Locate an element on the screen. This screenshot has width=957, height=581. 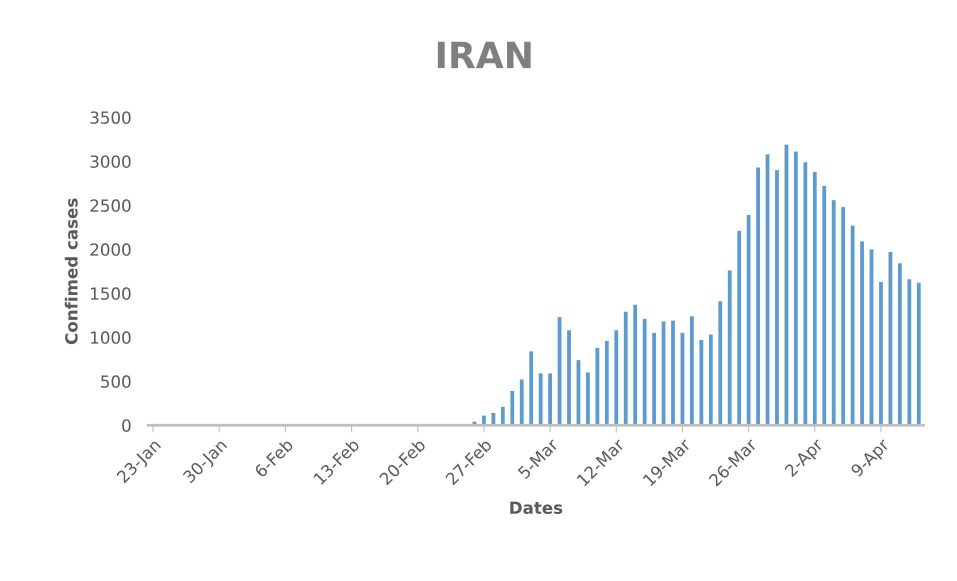
y-tick-label: 3000 is located at coordinates (110, 161).